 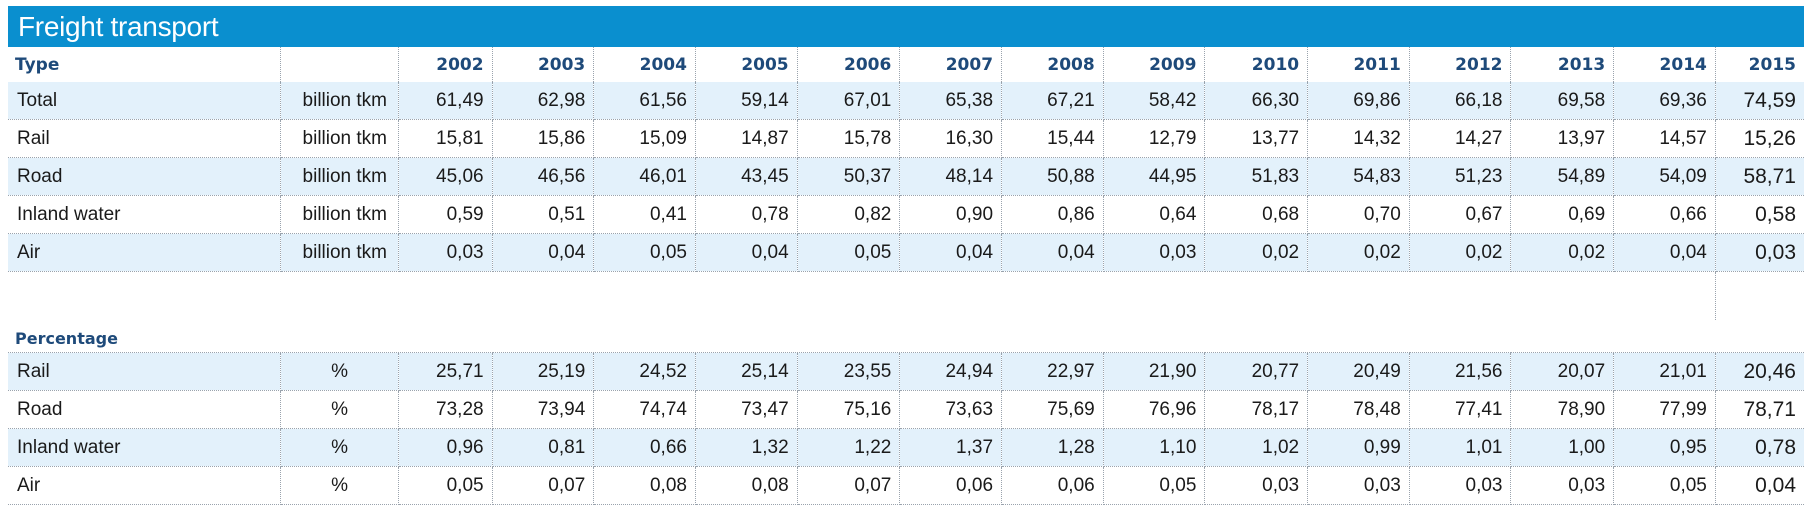 I want to click on value-cell: 0,02, so click(x=1562, y=252).